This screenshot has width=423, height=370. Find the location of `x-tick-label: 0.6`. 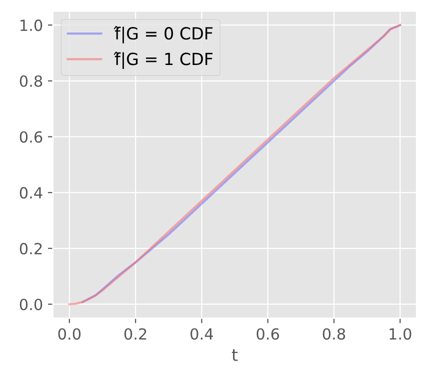

x-tick-label: 0.6 is located at coordinates (268, 334).